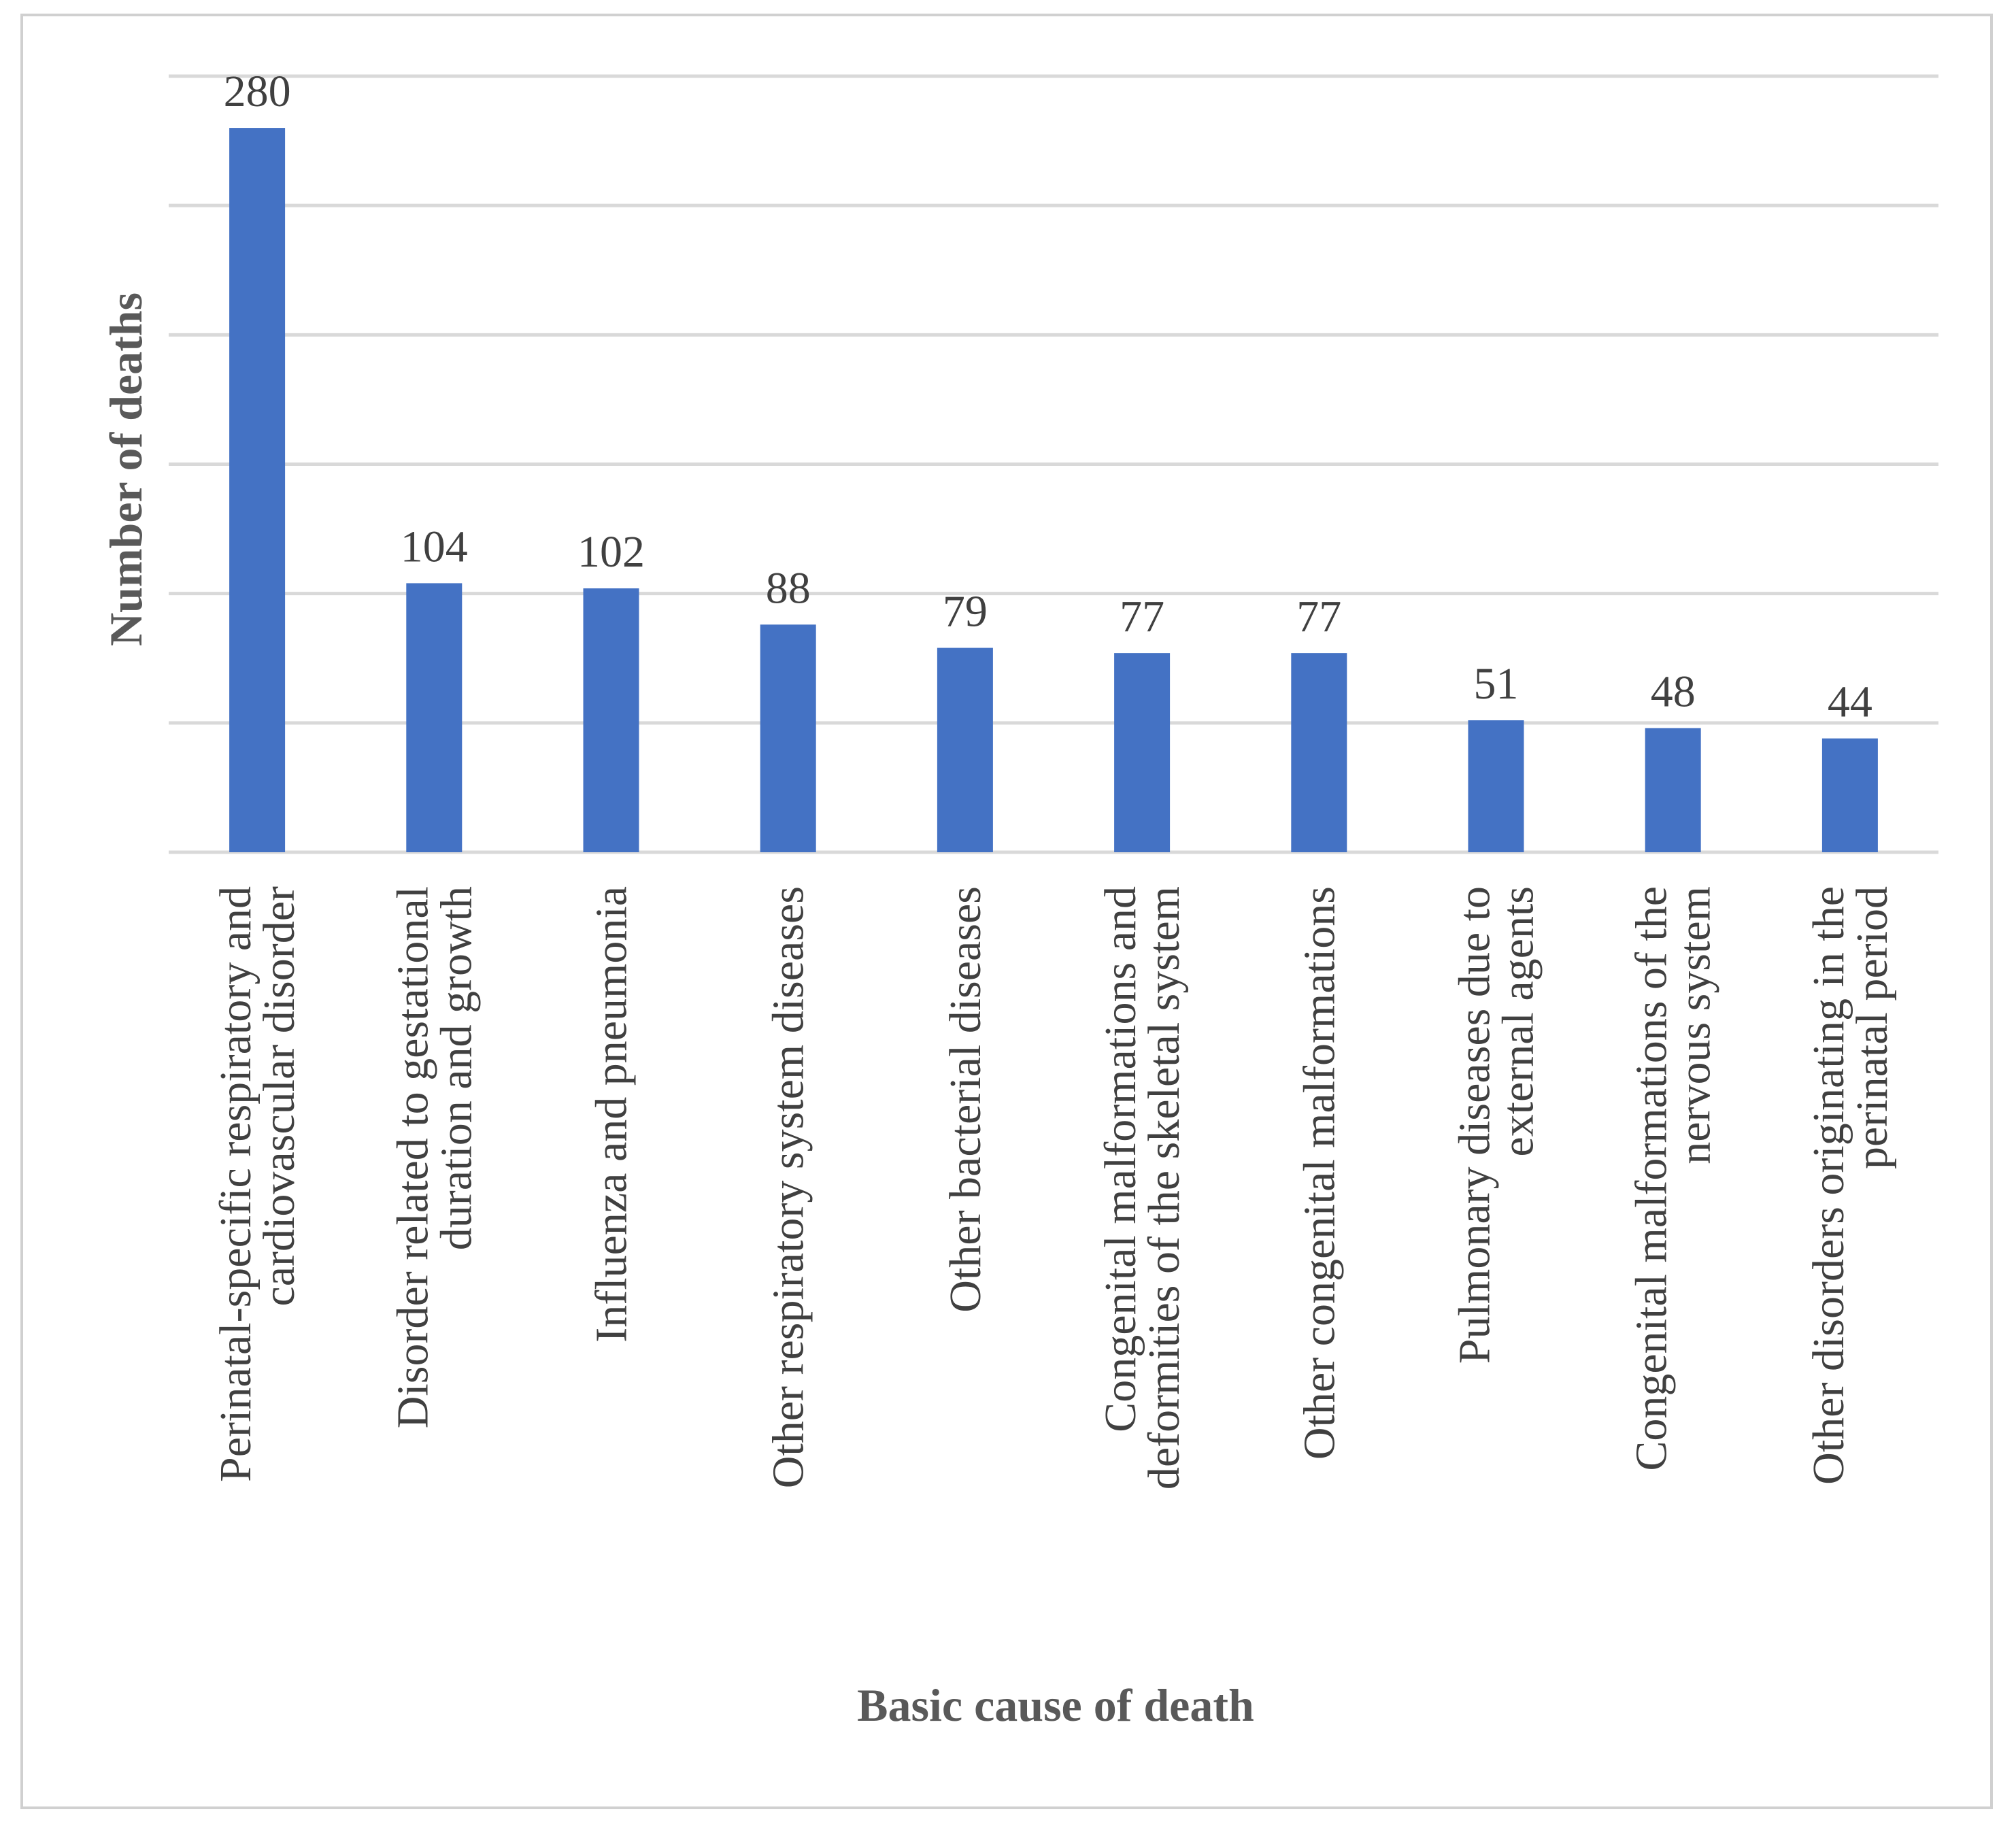 This screenshot has width=2016, height=1833. What do you see at coordinates (1120, 1159) in the screenshot?
I see `category-tick-label-line: Congenital malformations and` at bounding box center [1120, 1159].